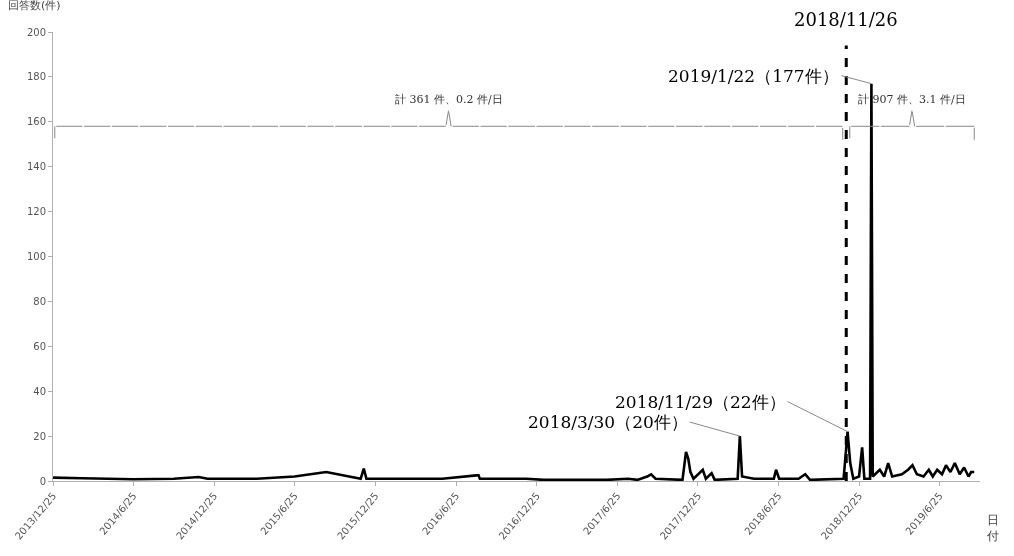 The height and width of the screenshot is (556, 1014). I want to click on y-tick-label: 20, so click(39, 436).